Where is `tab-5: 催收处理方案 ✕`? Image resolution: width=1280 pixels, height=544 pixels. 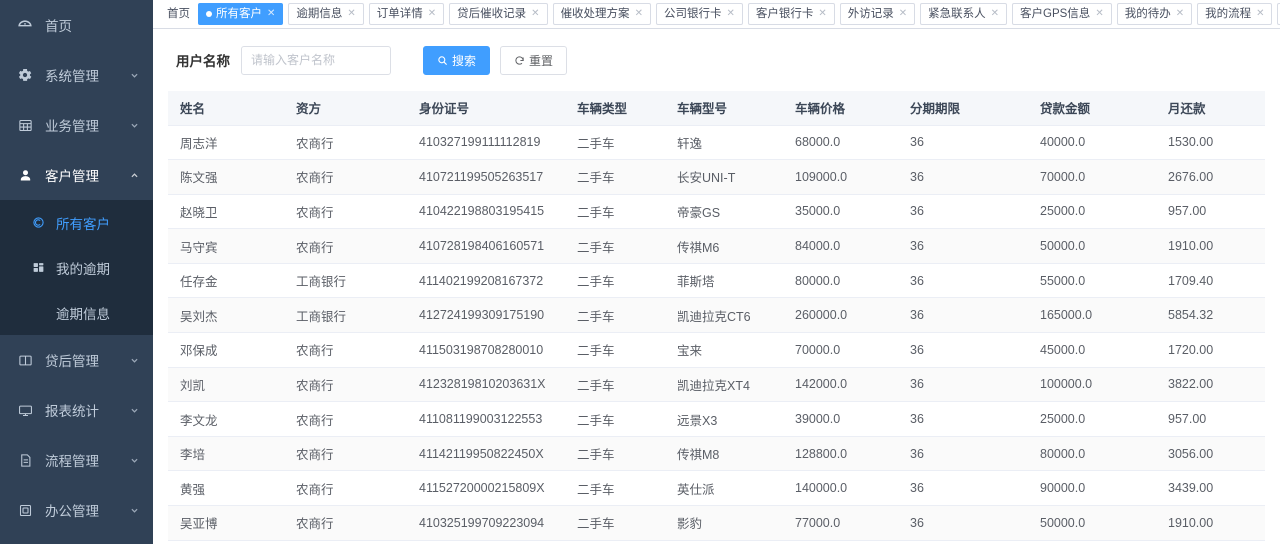 tab-5: 催收处理方案 ✕ is located at coordinates (601, 14).